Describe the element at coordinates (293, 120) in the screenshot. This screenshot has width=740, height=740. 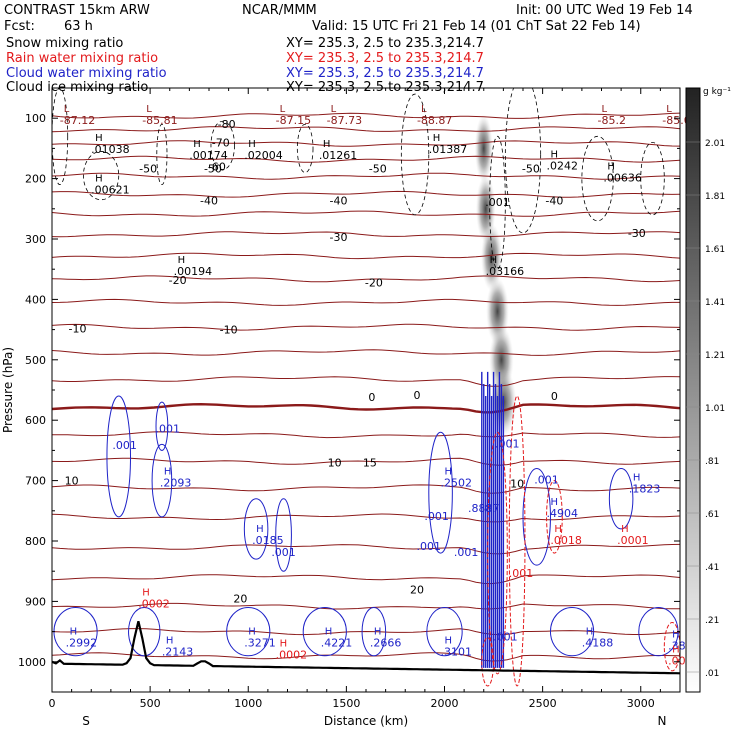
I see `extremum-value: -87.15` at that location.